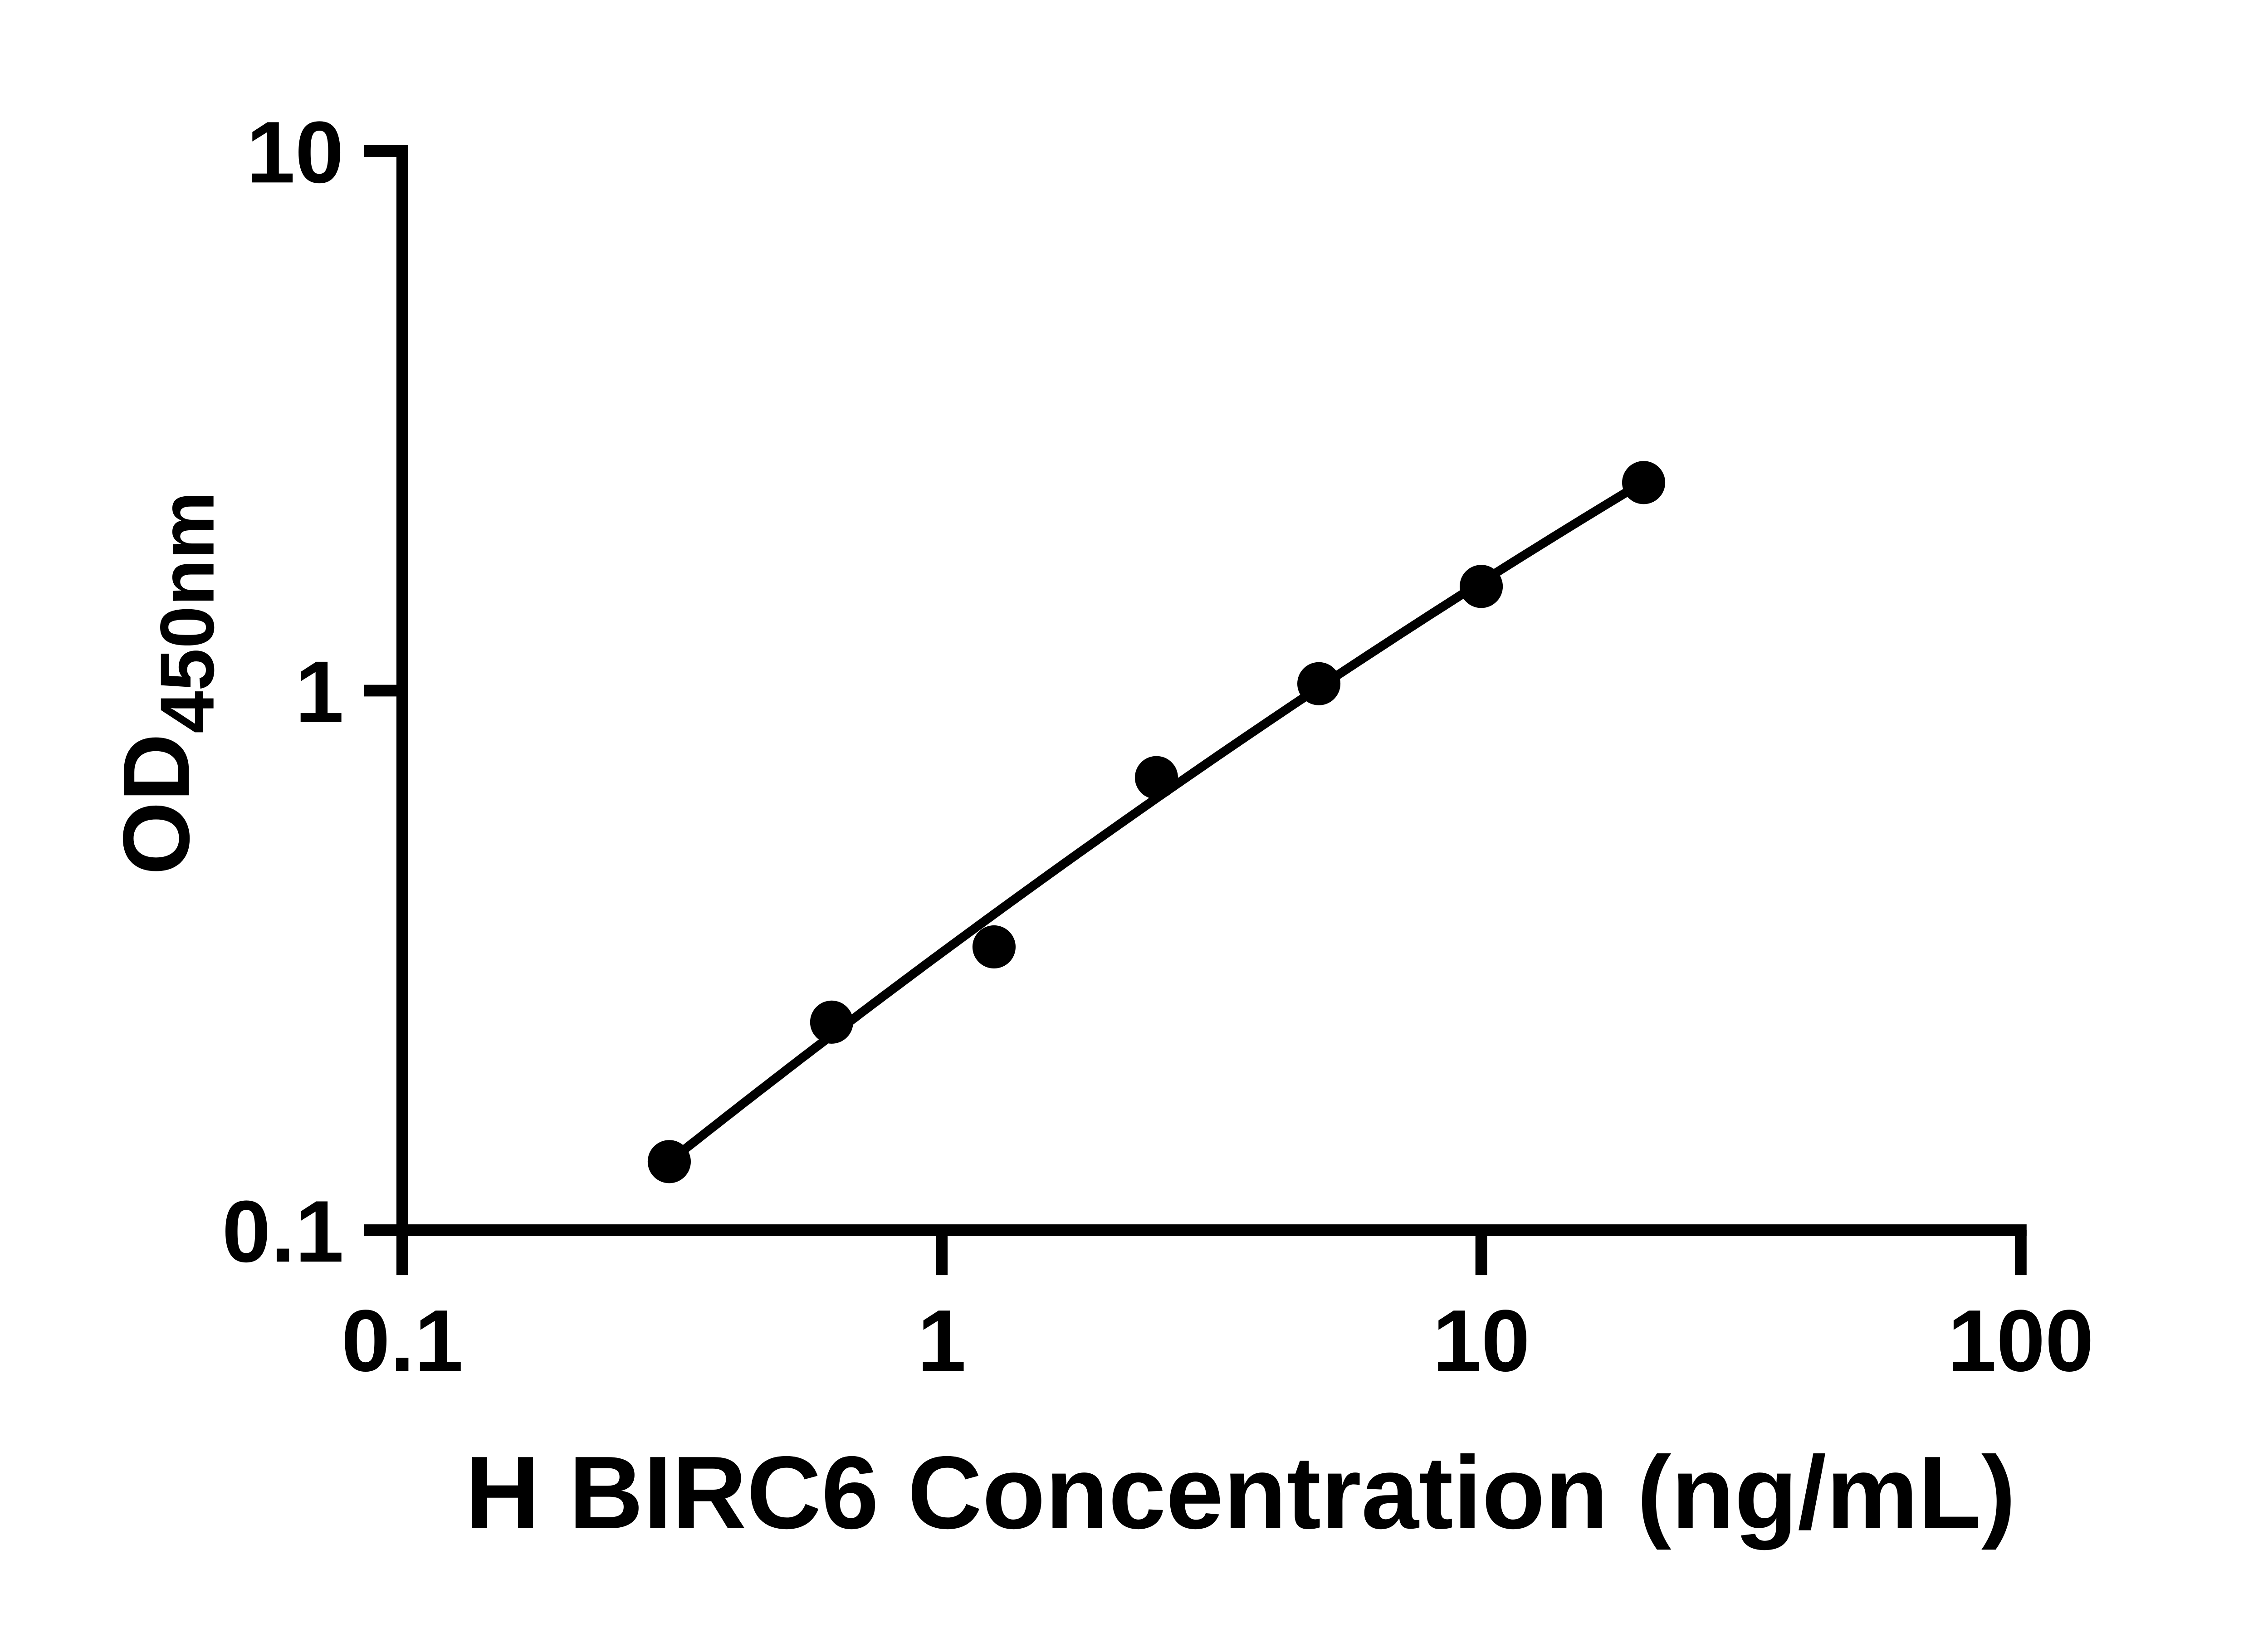 This screenshot has height=1633, width=2268. I want to click on y-tick-label: 0.1, so click(283, 1231).